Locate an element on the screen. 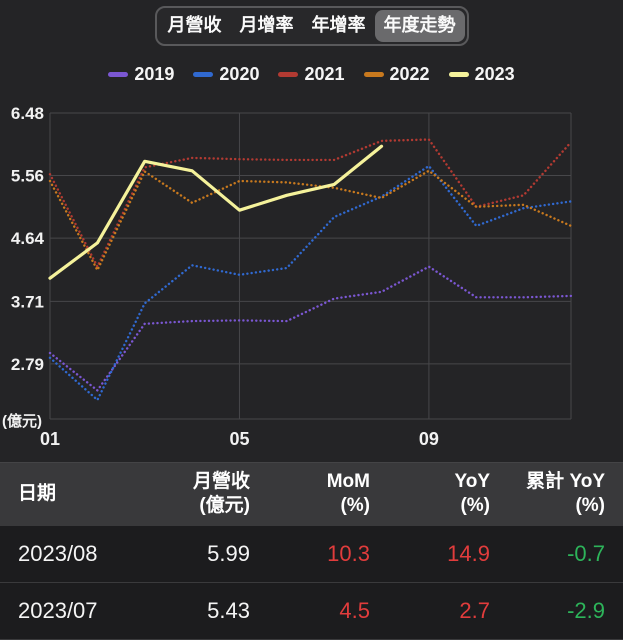 This screenshot has height=640, width=623. header-line1: 日期 is located at coordinates (37, 493).